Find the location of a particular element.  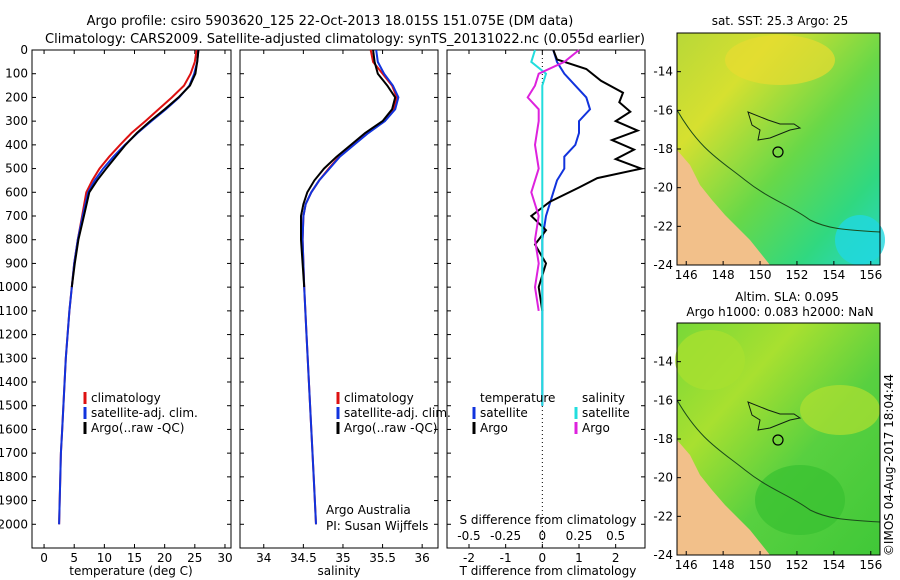

y-tick-label: 1200 is located at coordinates (14, 335).